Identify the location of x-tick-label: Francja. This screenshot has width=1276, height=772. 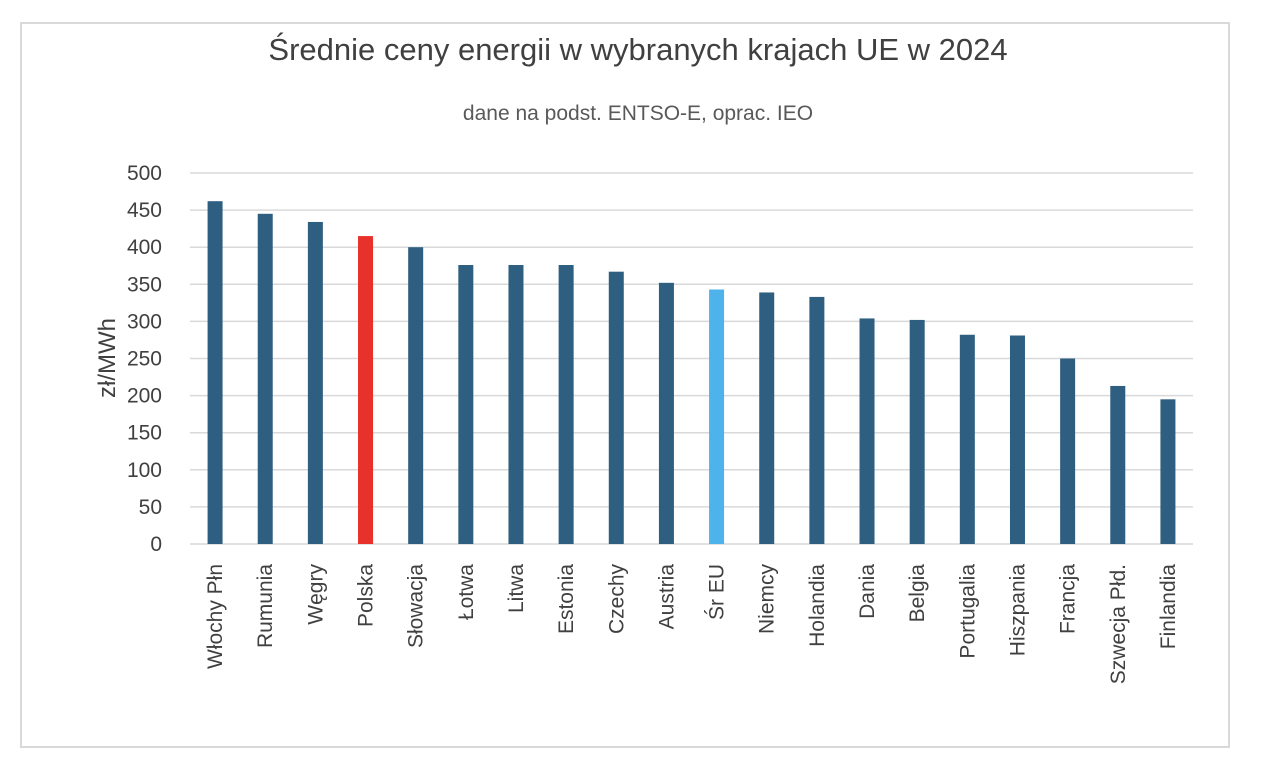
(1068, 599).